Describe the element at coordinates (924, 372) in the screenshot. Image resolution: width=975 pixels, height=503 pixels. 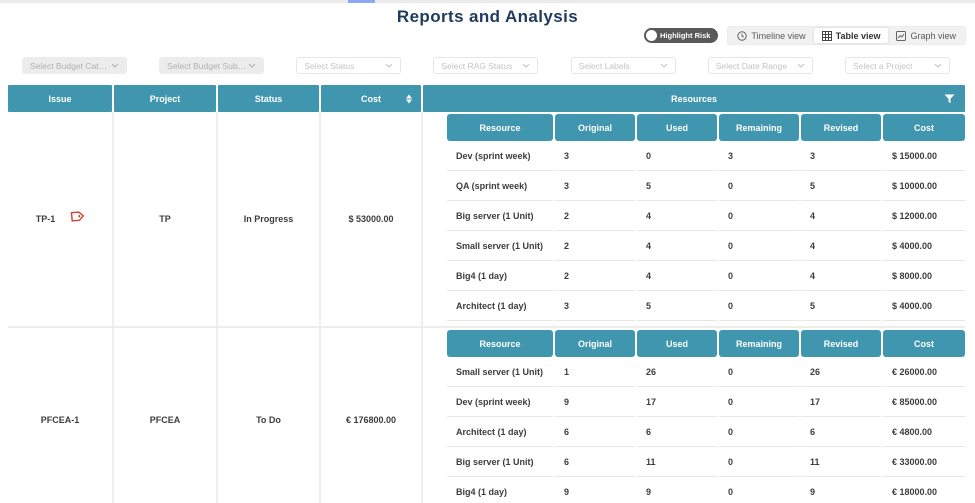
I see `resource-cost-cell: € 26000.00` at that location.